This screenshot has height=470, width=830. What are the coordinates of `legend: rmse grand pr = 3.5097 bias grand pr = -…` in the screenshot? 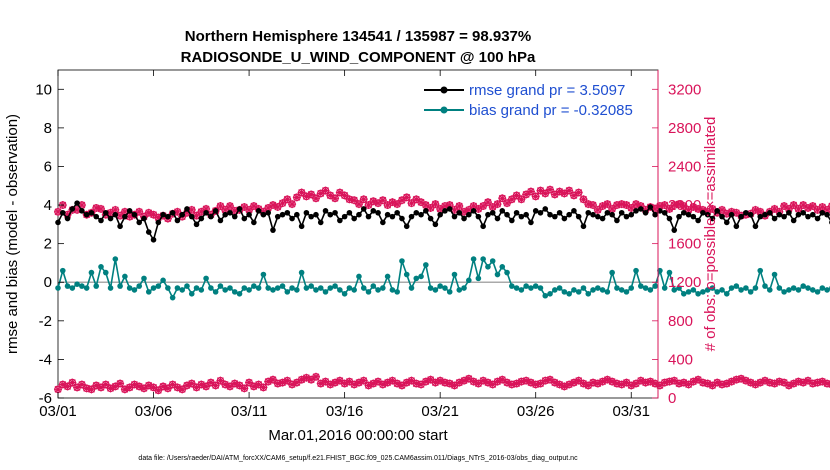 It's located at (528, 100).